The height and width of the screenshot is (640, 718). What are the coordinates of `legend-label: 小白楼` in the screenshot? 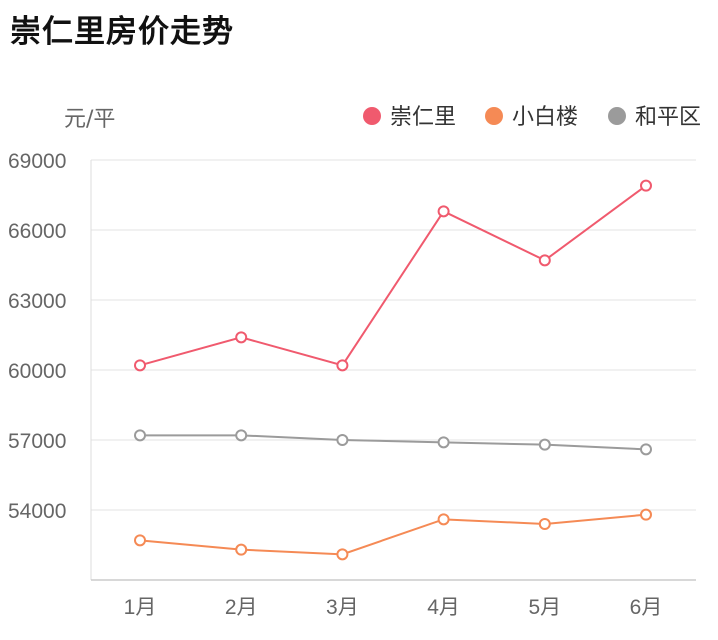 It's located at (545, 117).